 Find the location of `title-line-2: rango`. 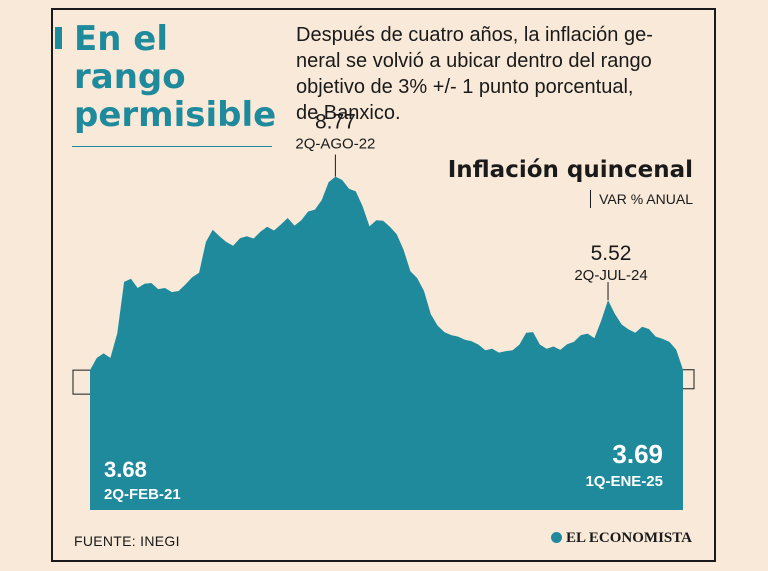

title-line-2: rango is located at coordinates (130, 77).